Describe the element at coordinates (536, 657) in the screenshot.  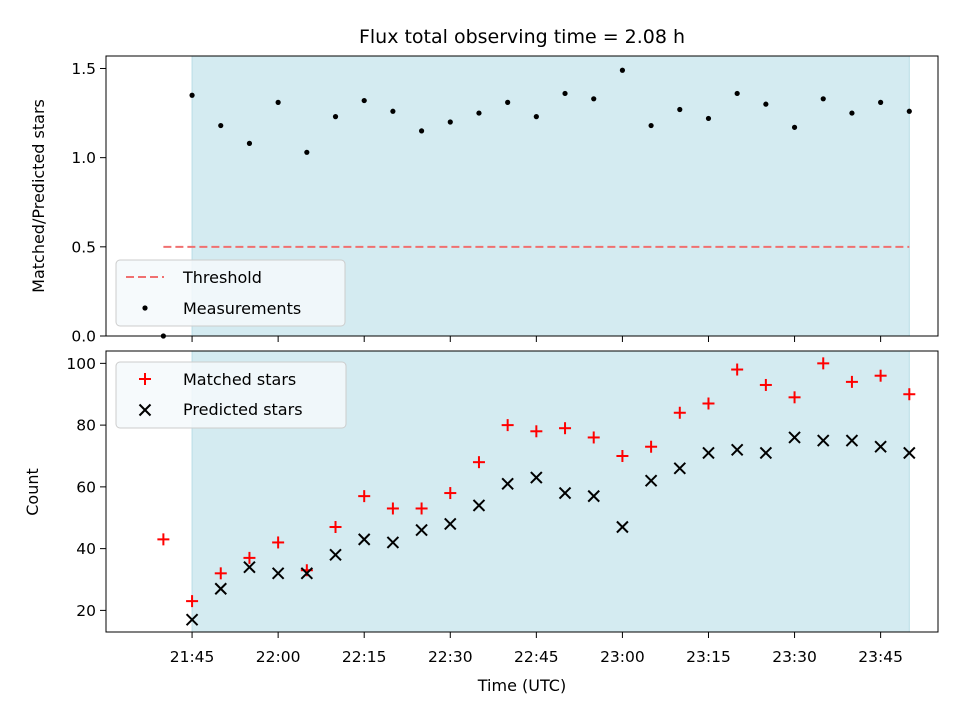
I see `count-x-tick-label: 22:45` at that location.